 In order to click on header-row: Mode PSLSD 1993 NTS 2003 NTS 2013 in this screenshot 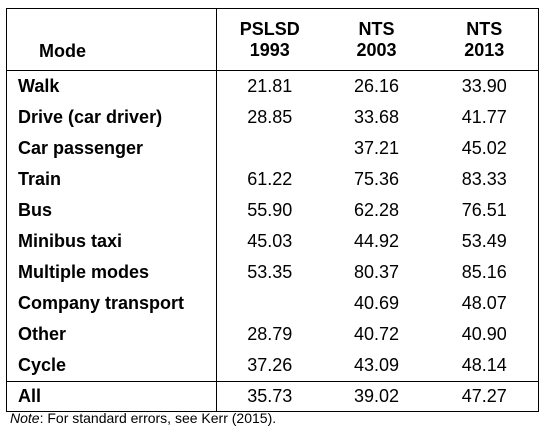, I will do `click(272, 39)`.